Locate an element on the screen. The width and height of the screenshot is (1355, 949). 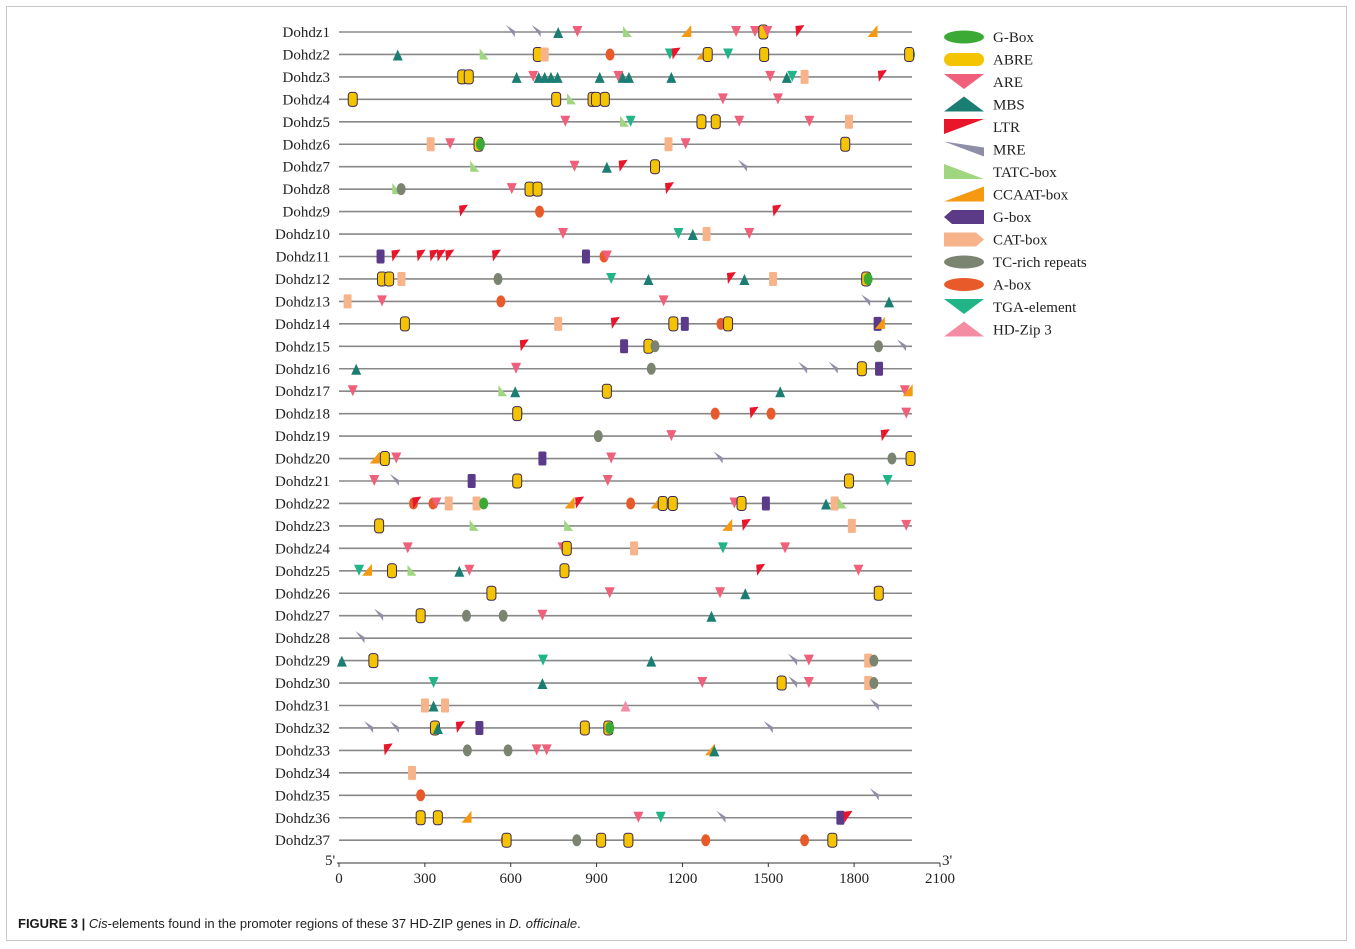
element-mark-gbox_l is located at coordinates (585, 256).